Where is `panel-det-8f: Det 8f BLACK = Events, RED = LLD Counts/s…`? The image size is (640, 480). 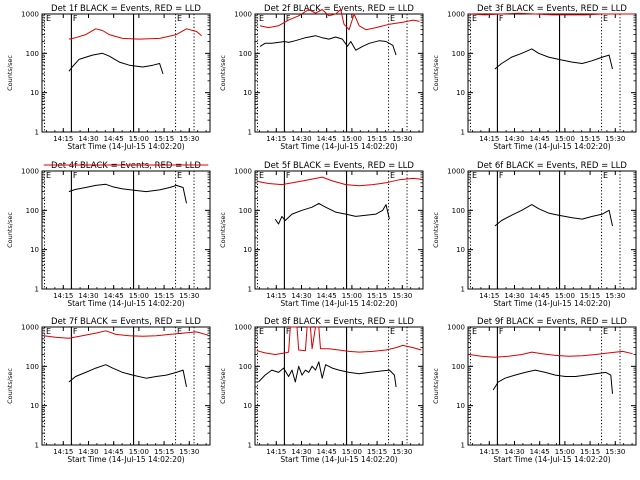
panel-det-8f: Det 8f BLACK = Events, RED = LLD Counts/s… is located at coordinates (321, 390).